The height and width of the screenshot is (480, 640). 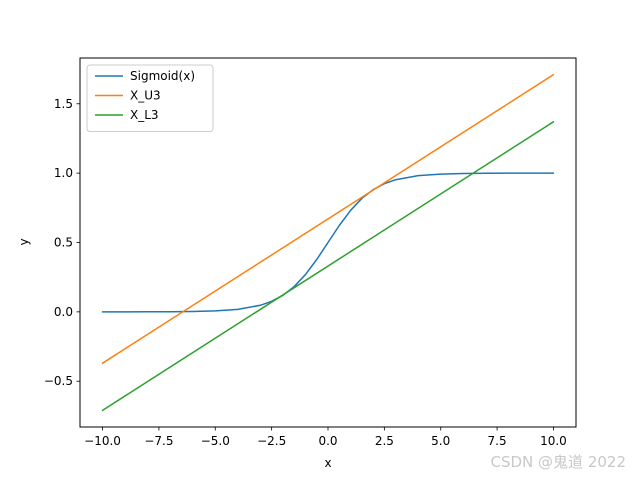 What do you see at coordinates (553, 441) in the screenshot?
I see `x-tick-label: 10.0` at bounding box center [553, 441].